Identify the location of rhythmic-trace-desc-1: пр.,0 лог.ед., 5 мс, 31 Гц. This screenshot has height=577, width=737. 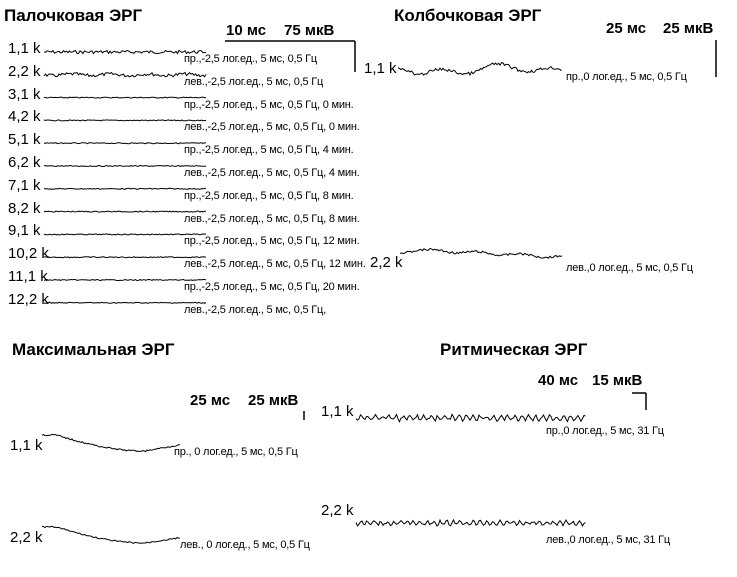
(605, 431).